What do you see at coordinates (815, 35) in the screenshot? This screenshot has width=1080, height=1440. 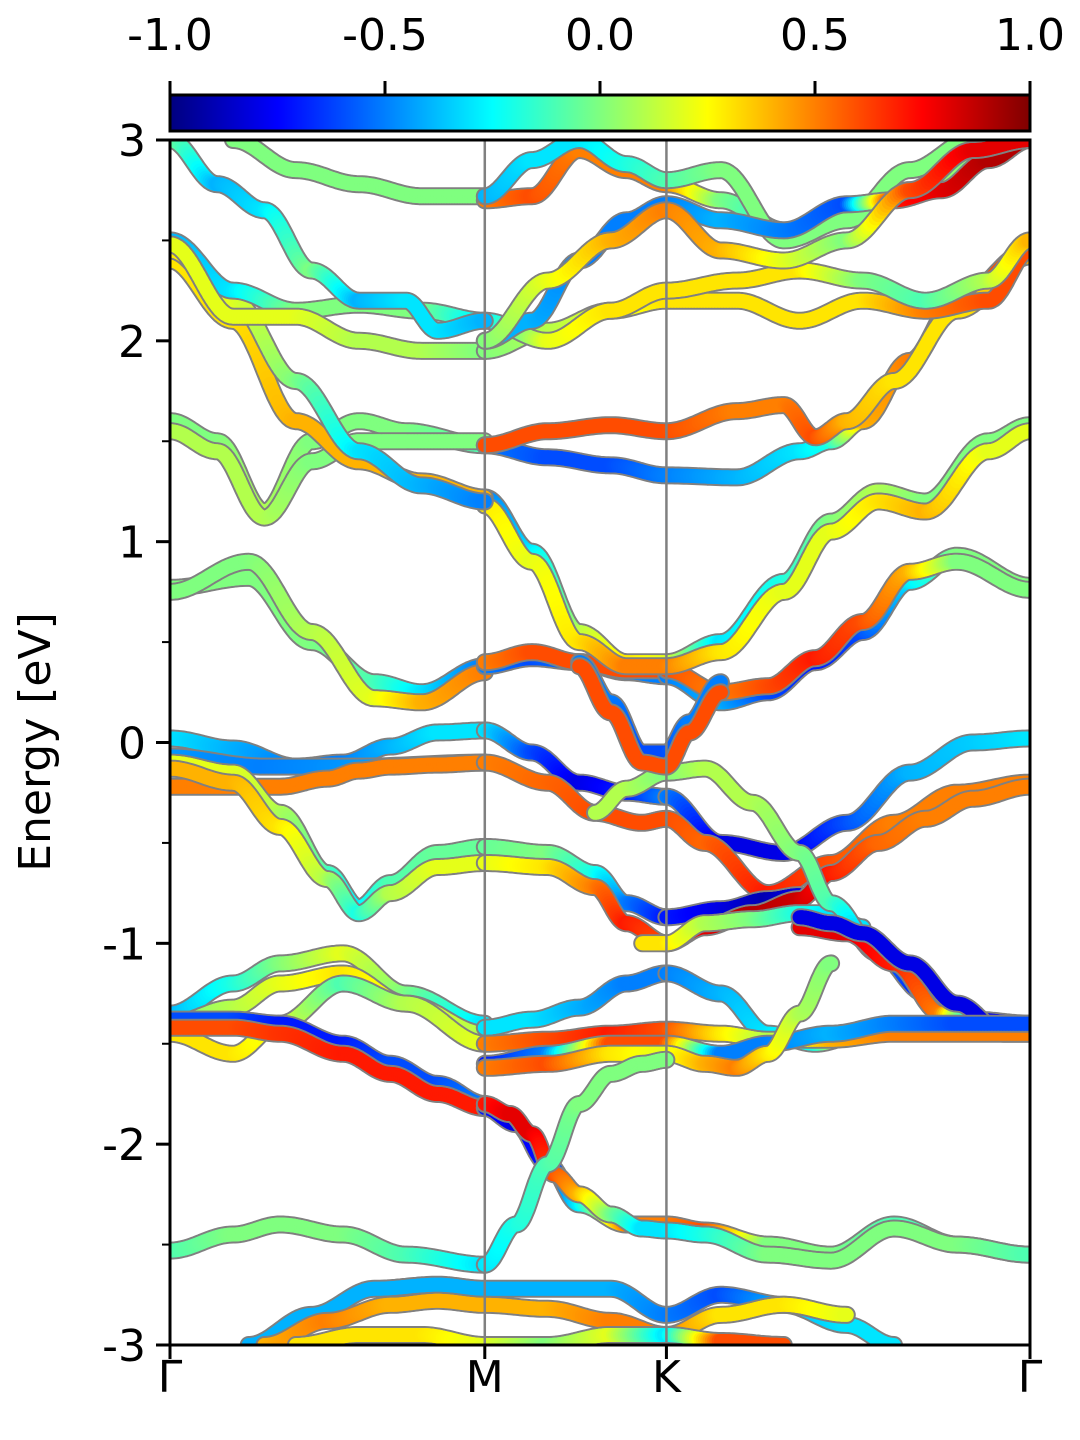 I see `colorbar-tick-label: 0.5` at bounding box center [815, 35].